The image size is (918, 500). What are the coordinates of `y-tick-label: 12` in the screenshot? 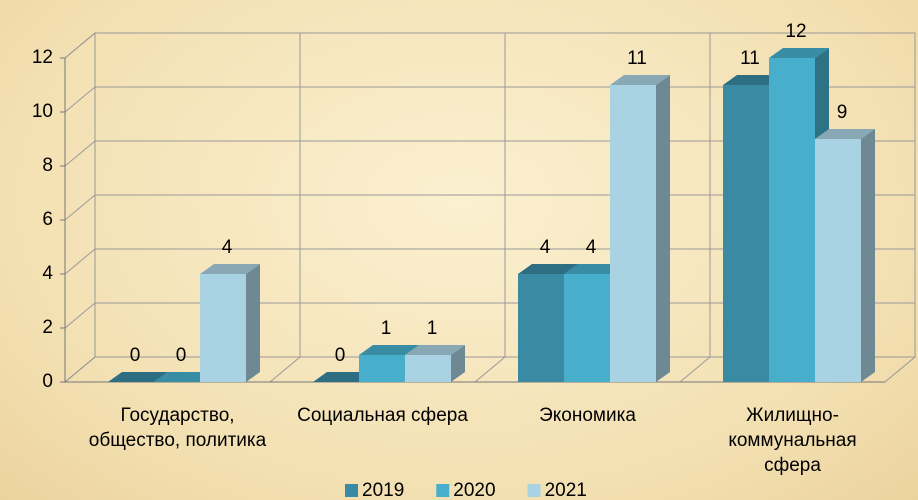 It's located at (42, 57).